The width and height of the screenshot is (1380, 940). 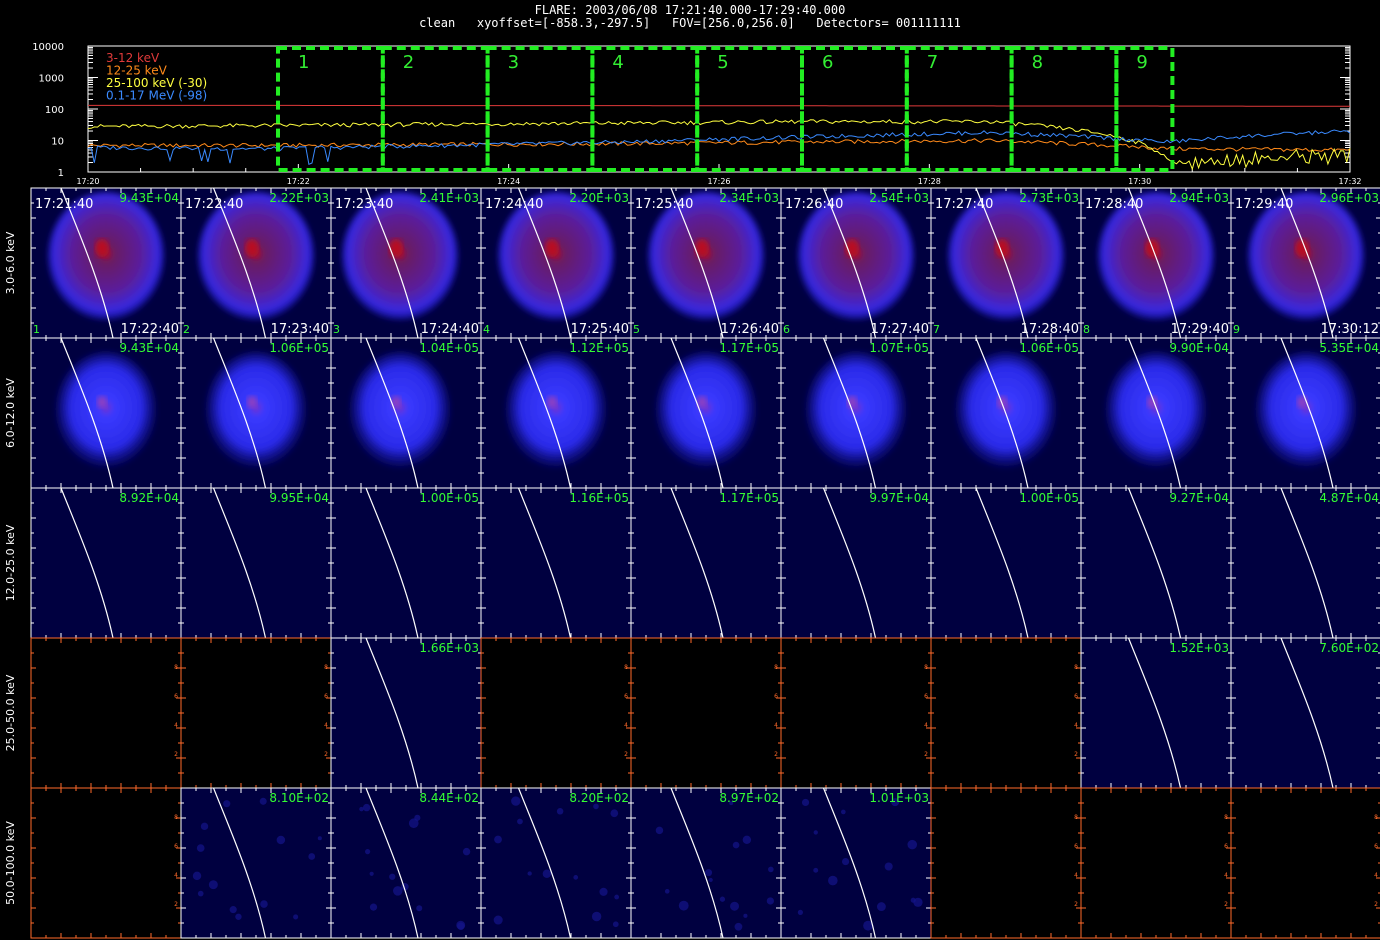 I want to click on max-value-label: 7.60E+02, so click(x=1349, y=648).